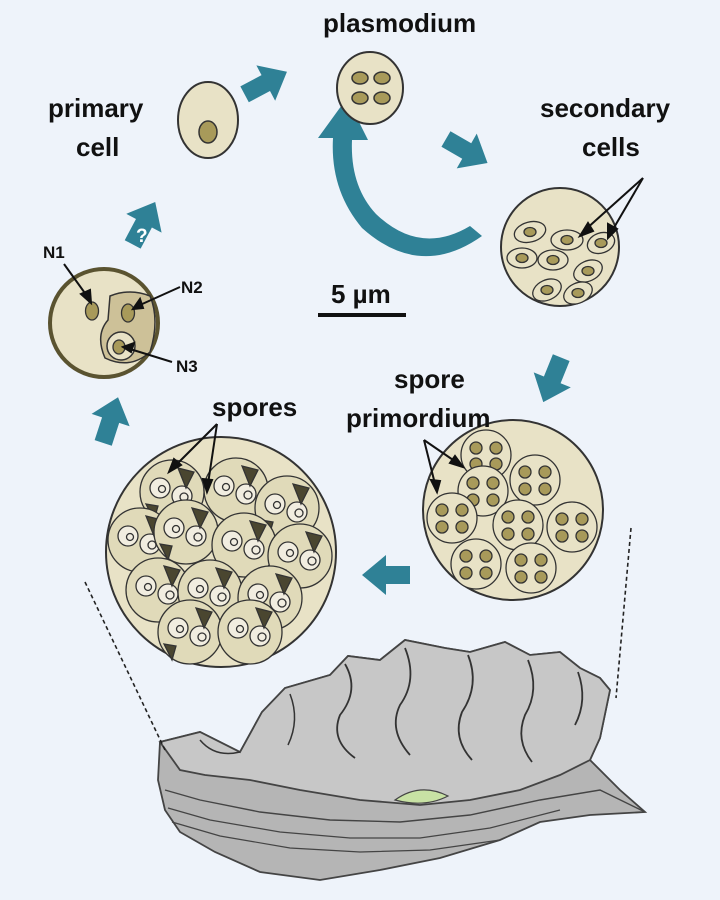 Image resolution: width=720 pixels, height=900 pixels. What do you see at coordinates (144, 223) in the screenshot?
I see `arrow-question: ?` at bounding box center [144, 223].